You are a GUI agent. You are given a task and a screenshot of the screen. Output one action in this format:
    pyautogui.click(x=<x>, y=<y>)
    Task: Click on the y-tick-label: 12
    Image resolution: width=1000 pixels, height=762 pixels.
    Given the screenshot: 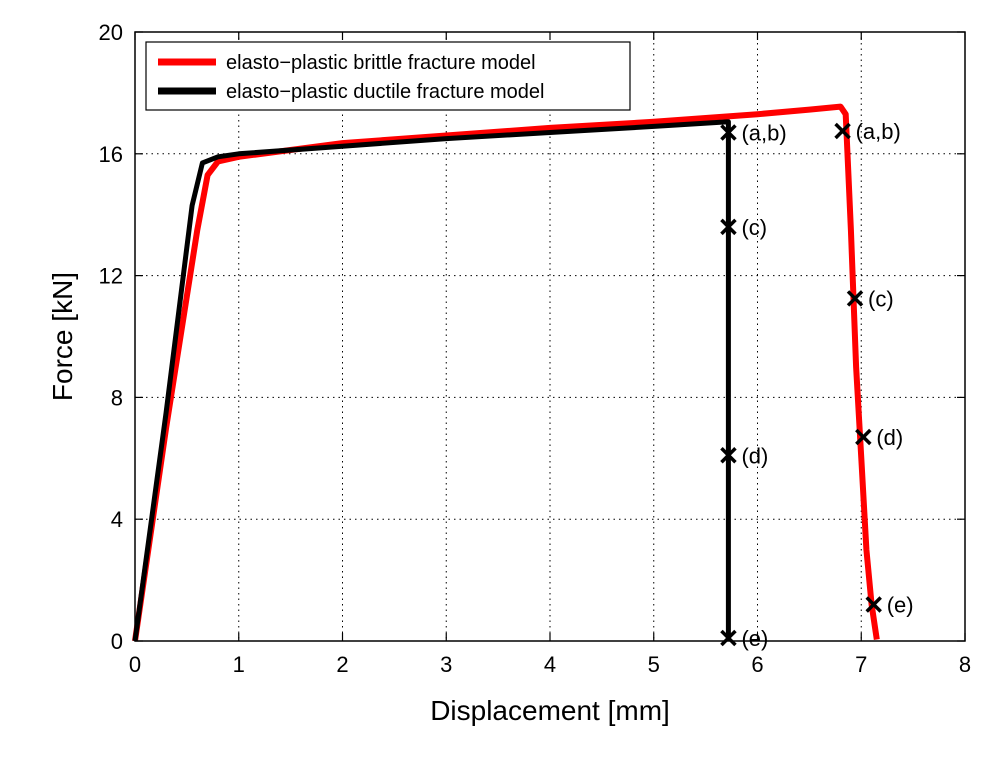 What is the action you would take?
    pyautogui.click(x=111, y=276)
    